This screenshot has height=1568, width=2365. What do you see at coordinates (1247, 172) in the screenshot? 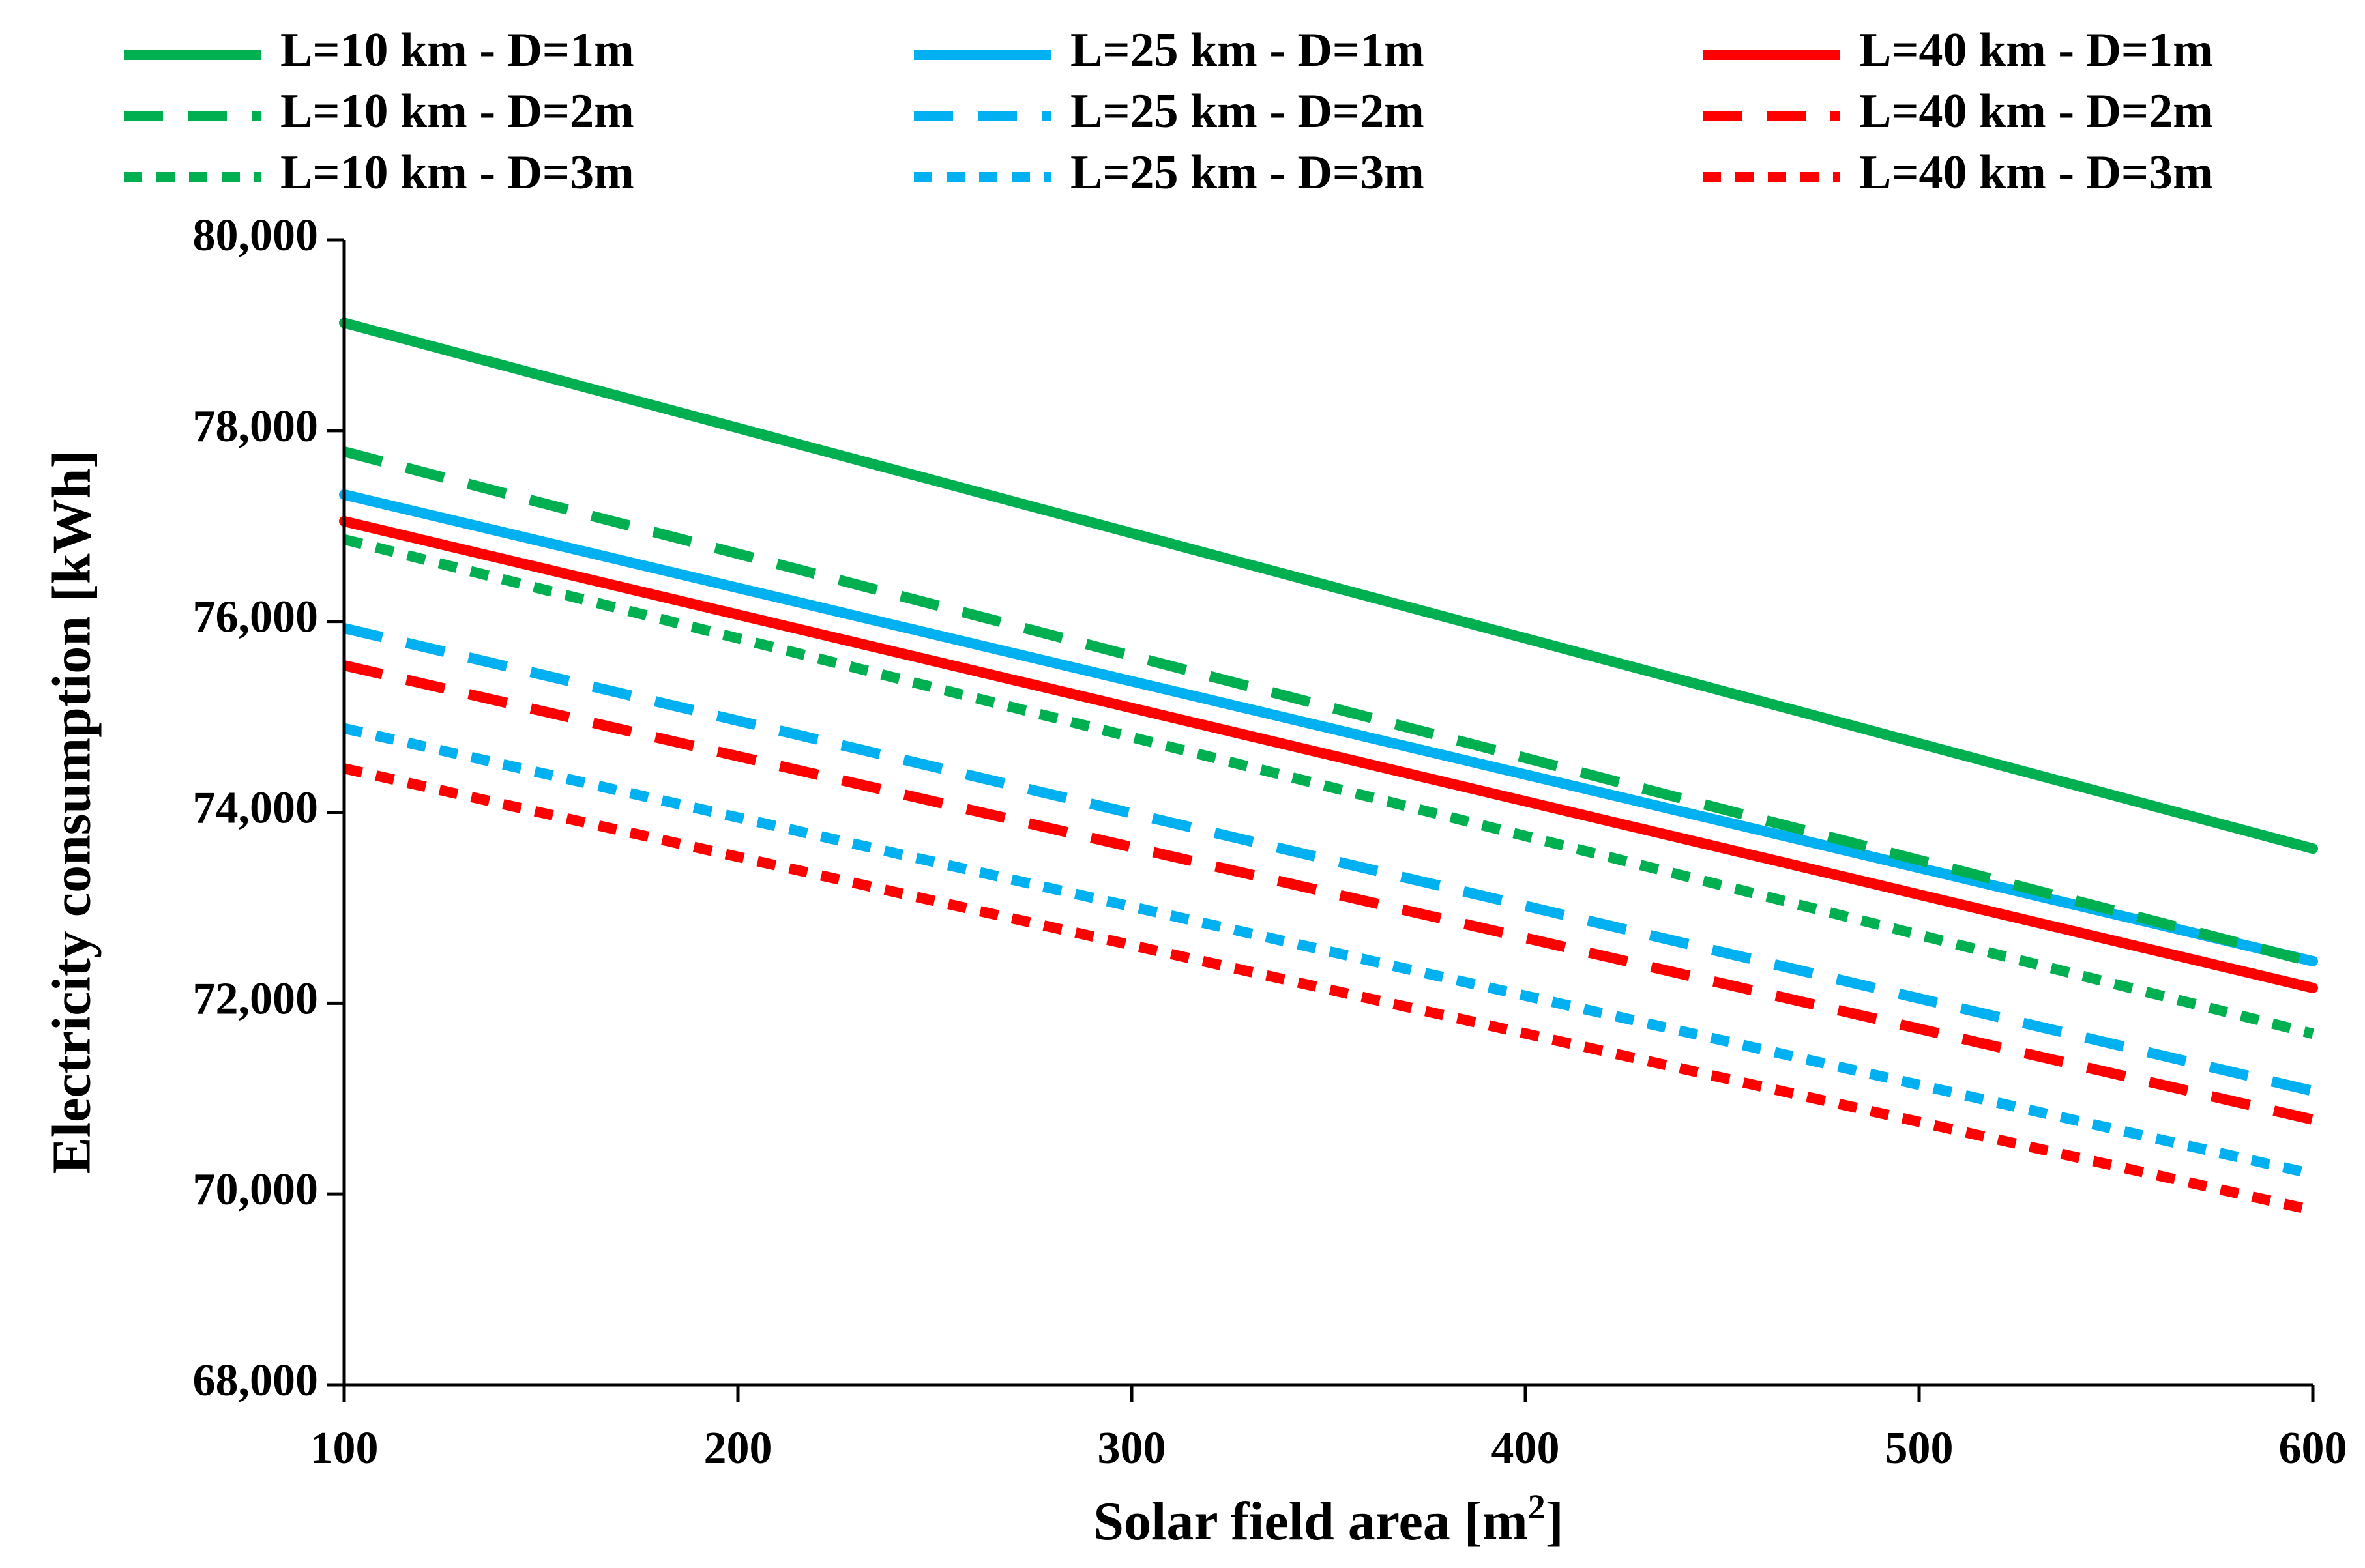
I see `legend-label: L=25 km - D=3m` at bounding box center [1247, 172].